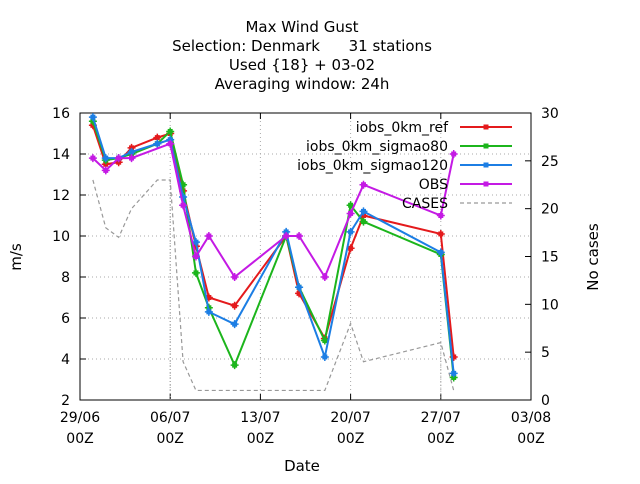  I want to click on x-tick-label-date: 27/07, so click(441, 418).